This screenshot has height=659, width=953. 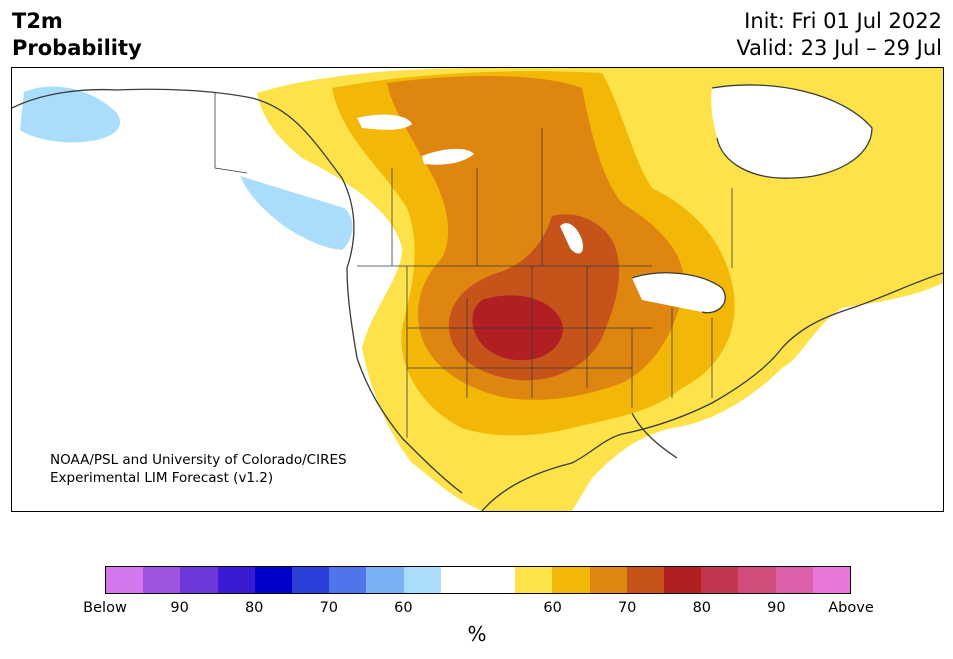 I want to click on valid-range: Valid: 23 Jul – 29 Jul, so click(x=839, y=48).